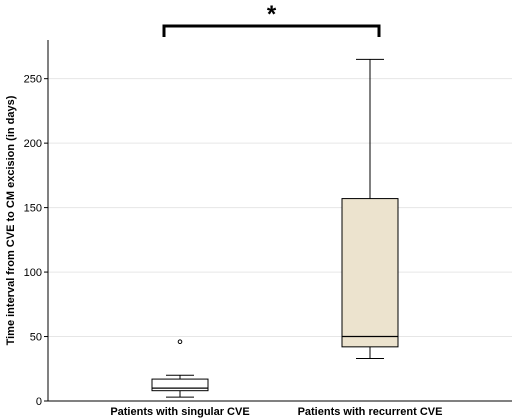  What do you see at coordinates (180, 341) in the screenshot?
I see `outlier-point` at bounding box center [180, 341].